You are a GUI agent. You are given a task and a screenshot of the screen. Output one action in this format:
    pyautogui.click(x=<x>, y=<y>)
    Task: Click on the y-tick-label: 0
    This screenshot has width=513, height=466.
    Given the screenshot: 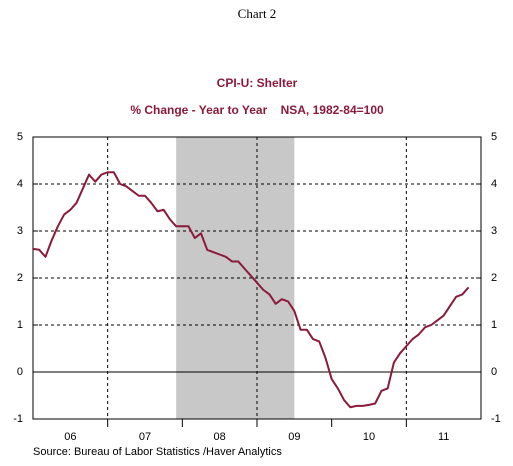 What is the action you would take?
    pyautogui.click(x=20, y=372)
    